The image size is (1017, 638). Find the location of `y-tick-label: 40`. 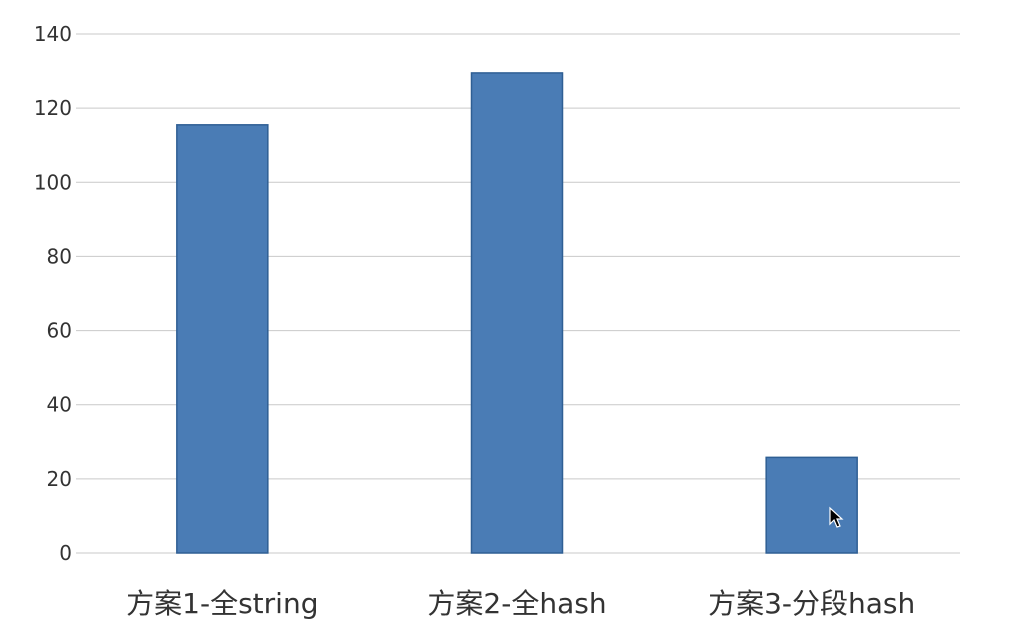

y-tick-label: 40 is located at coordinates (59, 405).